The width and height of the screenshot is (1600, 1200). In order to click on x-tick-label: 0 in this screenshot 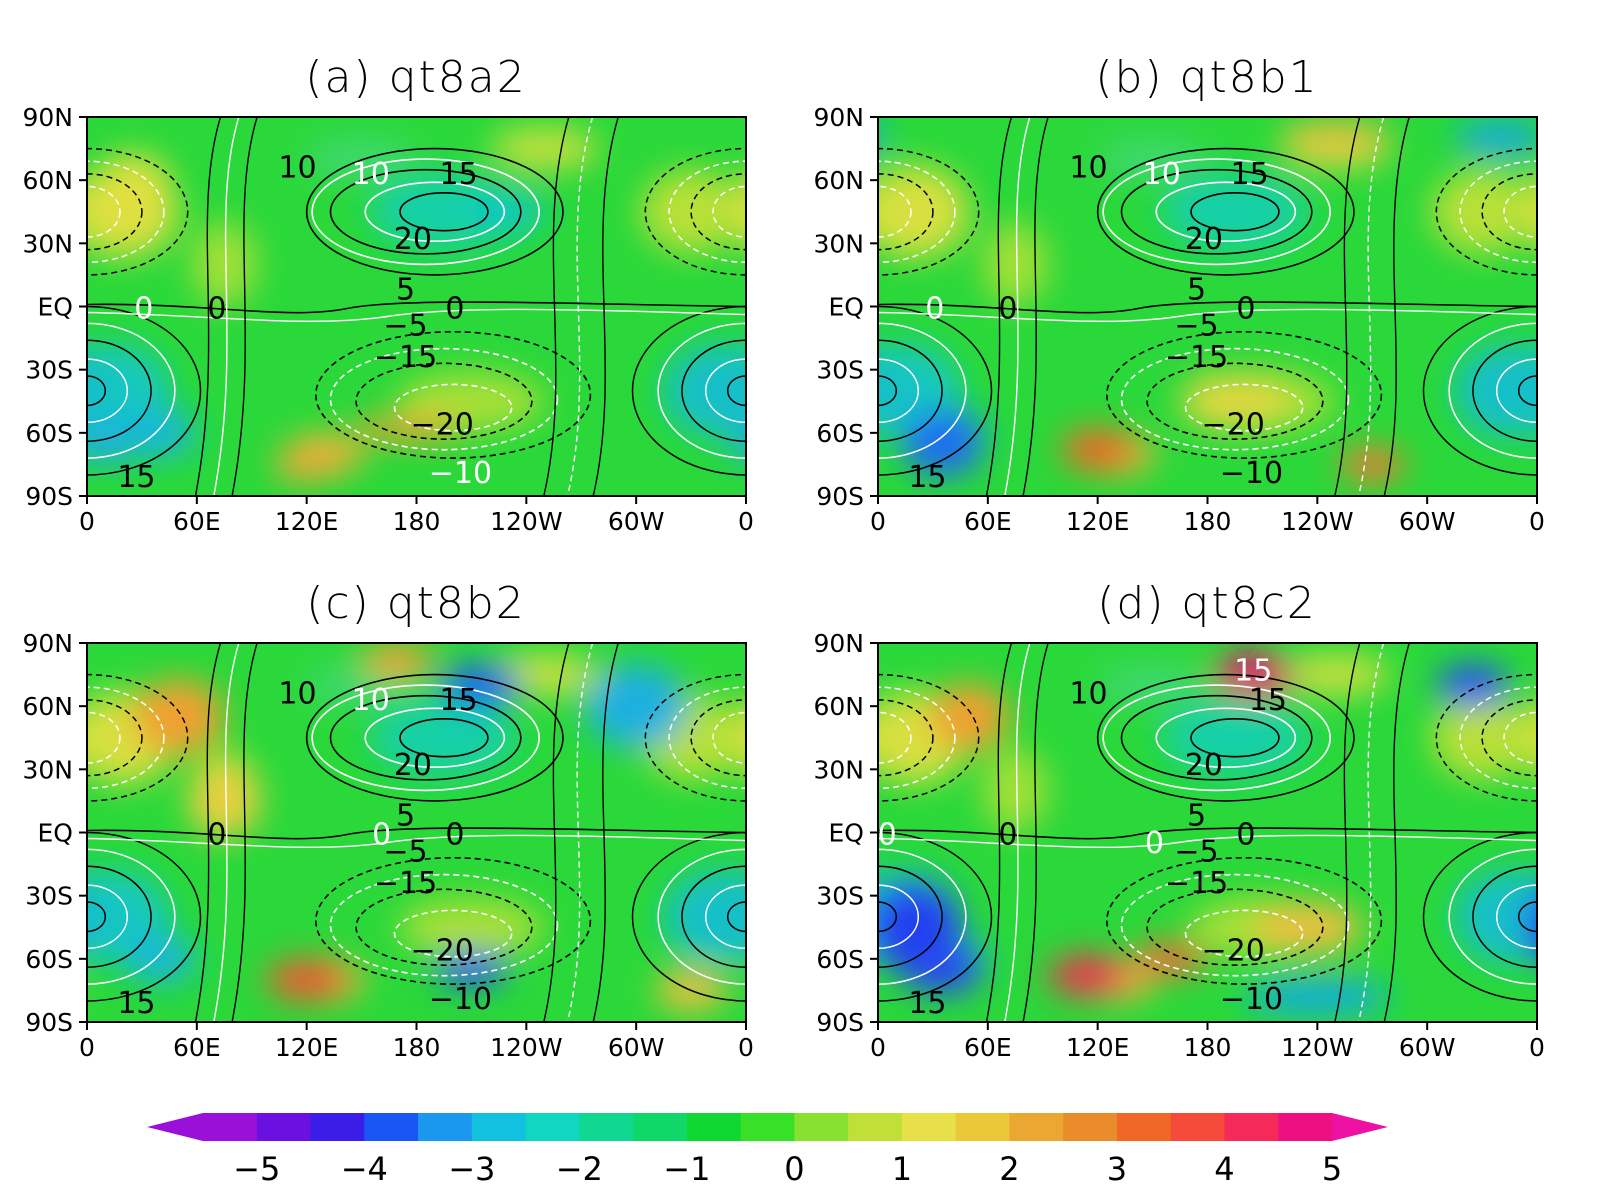, I will do `click(878, 521)`.